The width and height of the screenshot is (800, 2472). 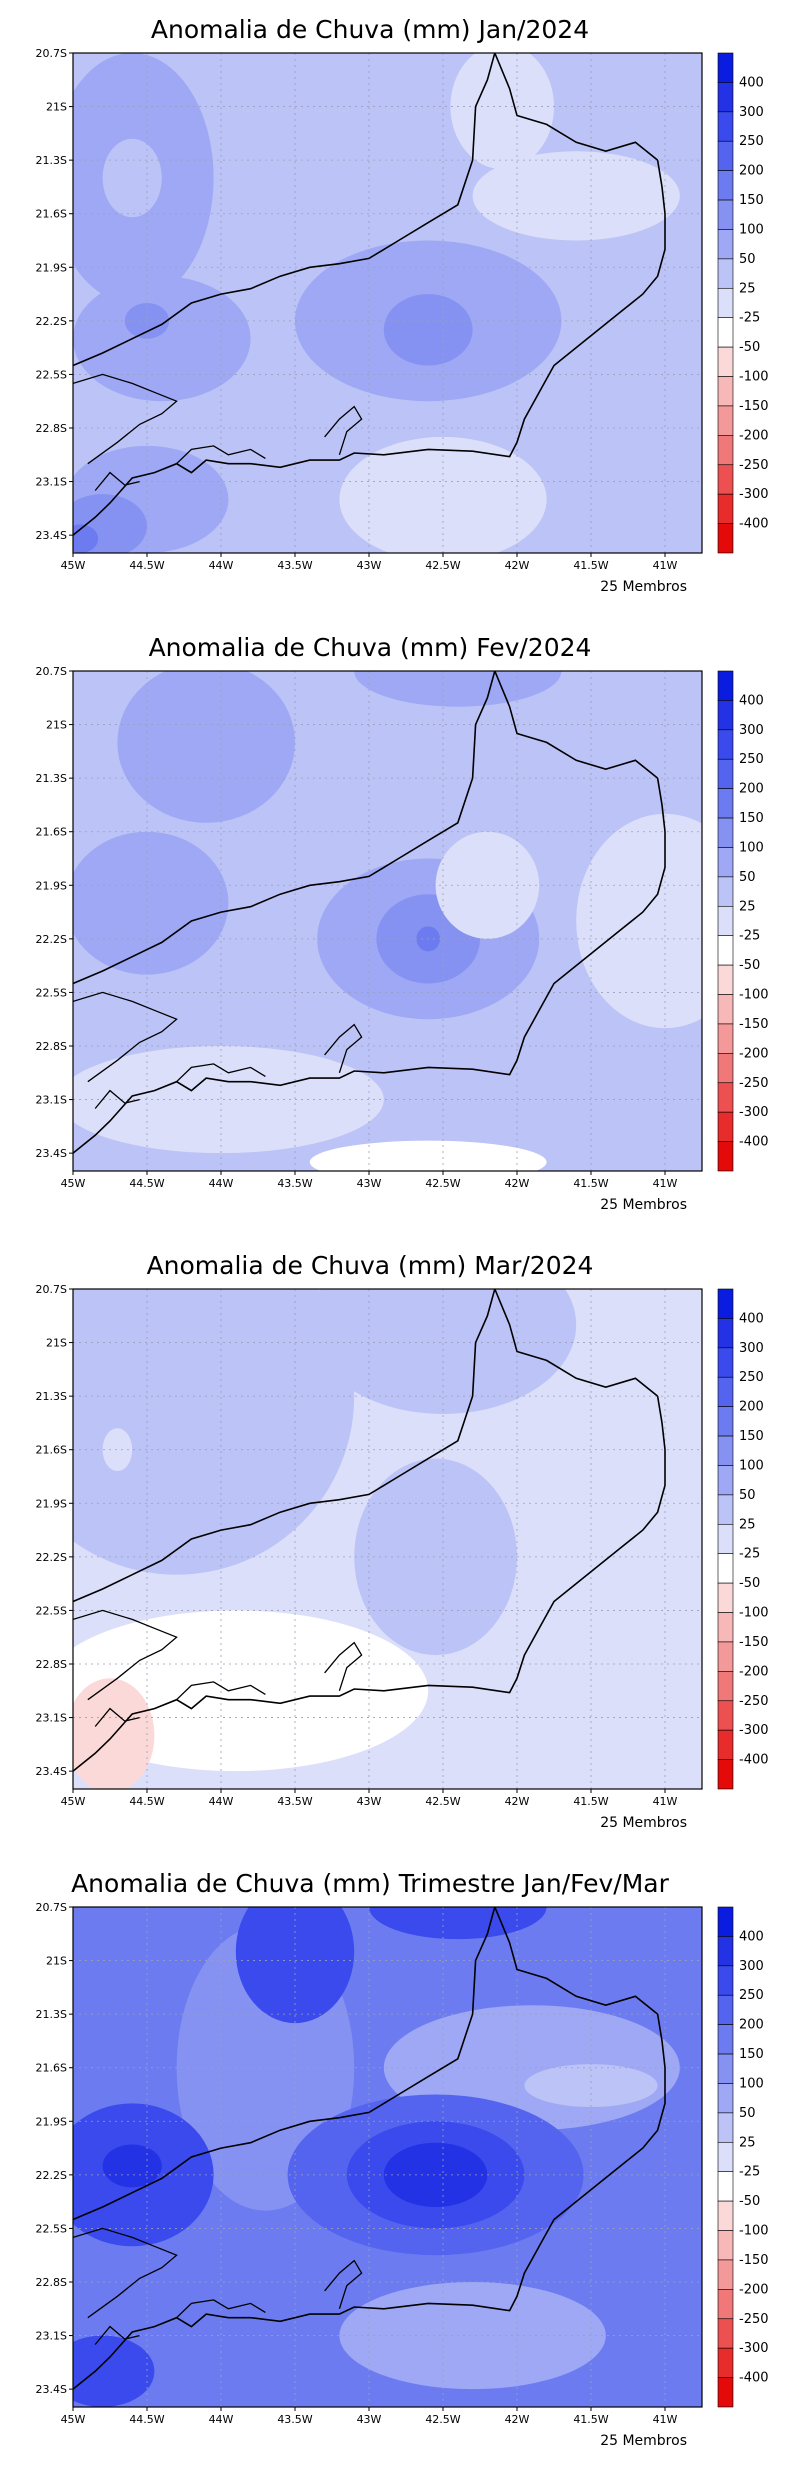 I want to click on coastline, so click(x=369, y=294).